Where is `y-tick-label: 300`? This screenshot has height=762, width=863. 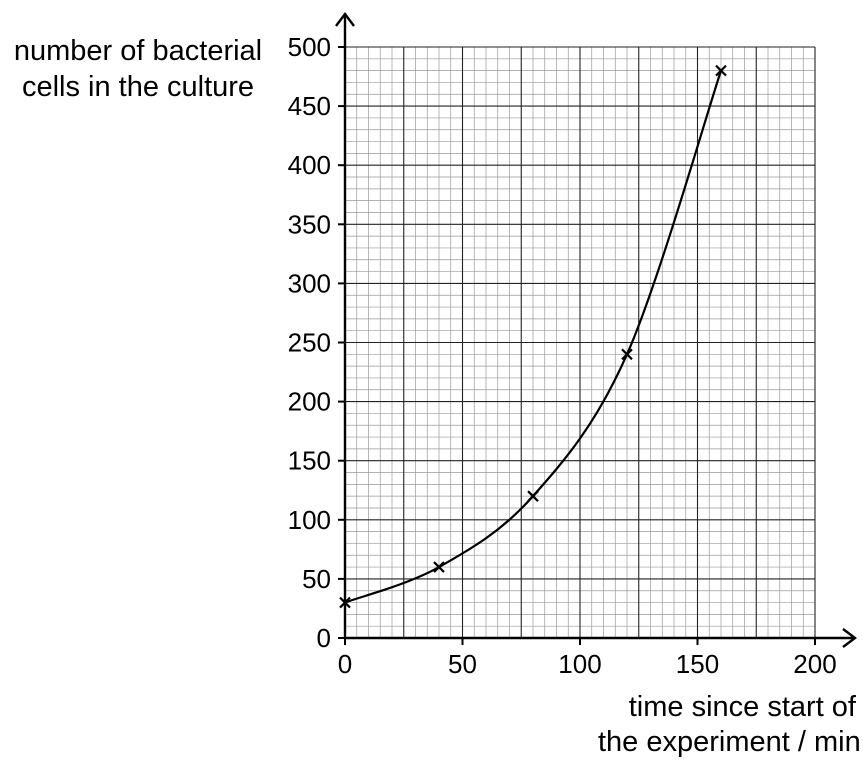 y-tick-label: 300 is located at coordinates (309, 283).